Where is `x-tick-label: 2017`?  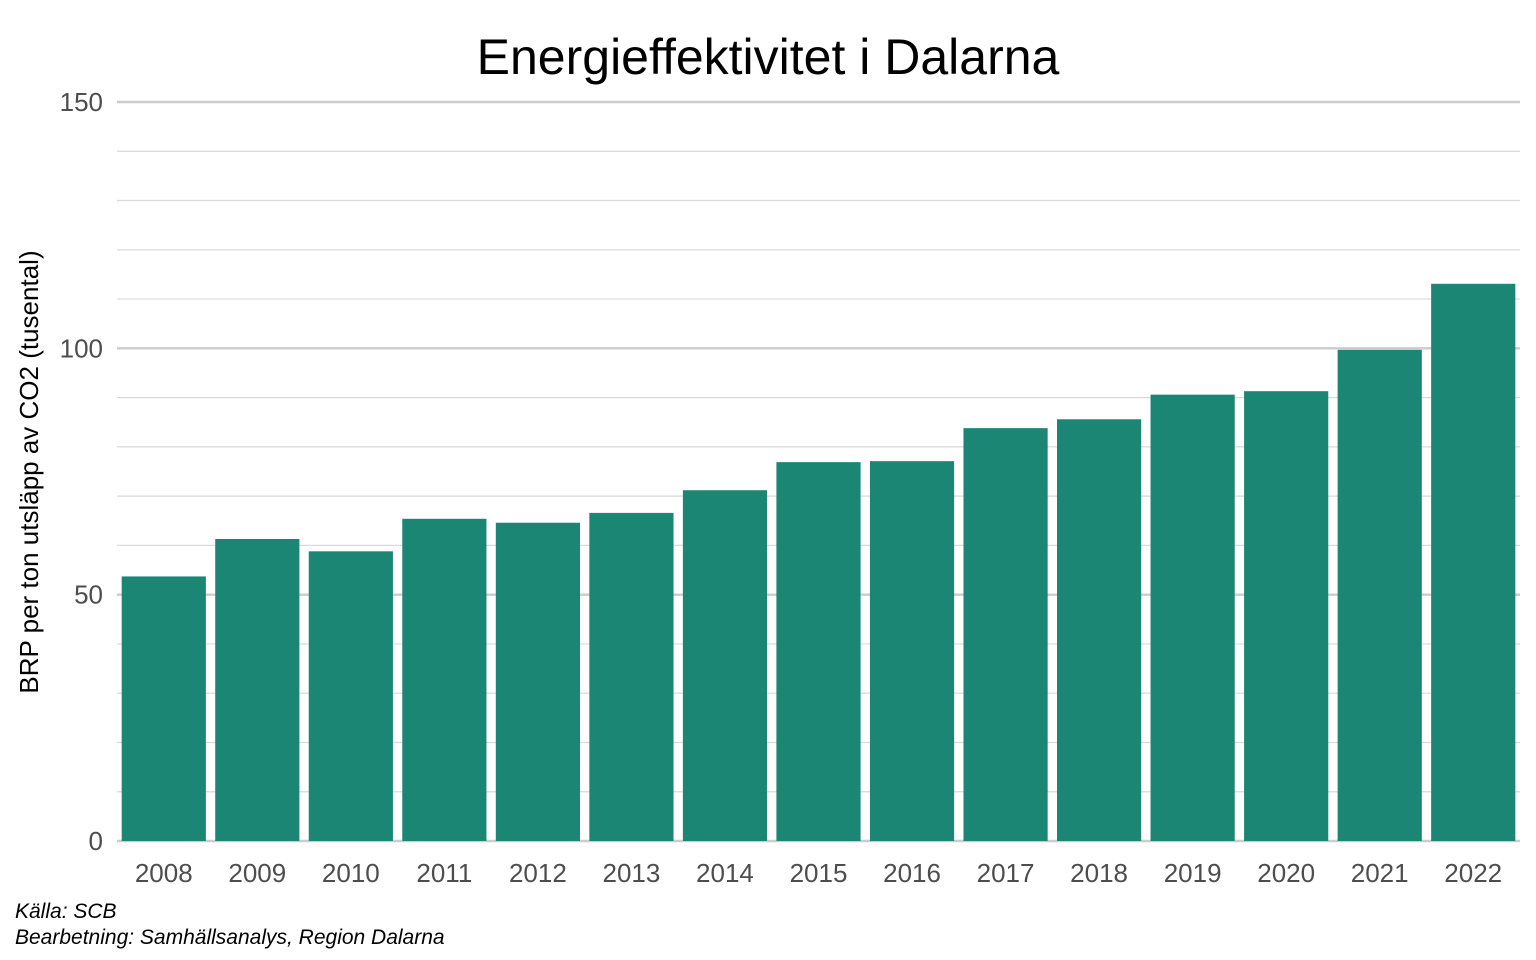
x-tick-label: 2017 is located at coordinates (1006, 873).